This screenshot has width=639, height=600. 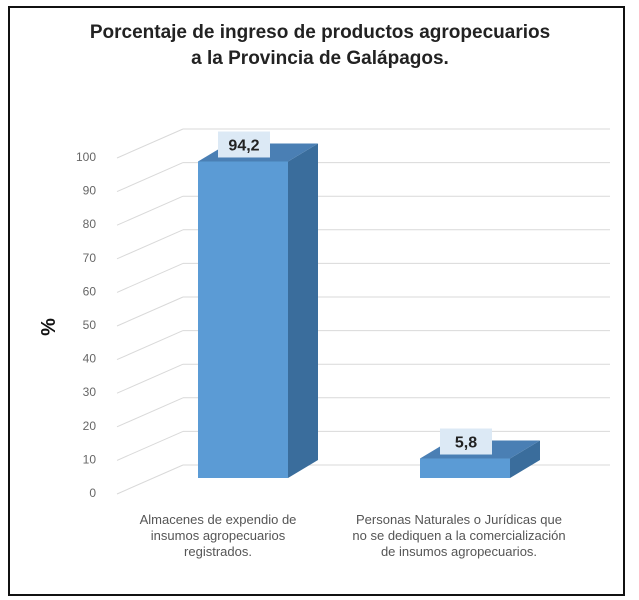 I want to click on y-axis-label: %, so click(x=49, y=327).